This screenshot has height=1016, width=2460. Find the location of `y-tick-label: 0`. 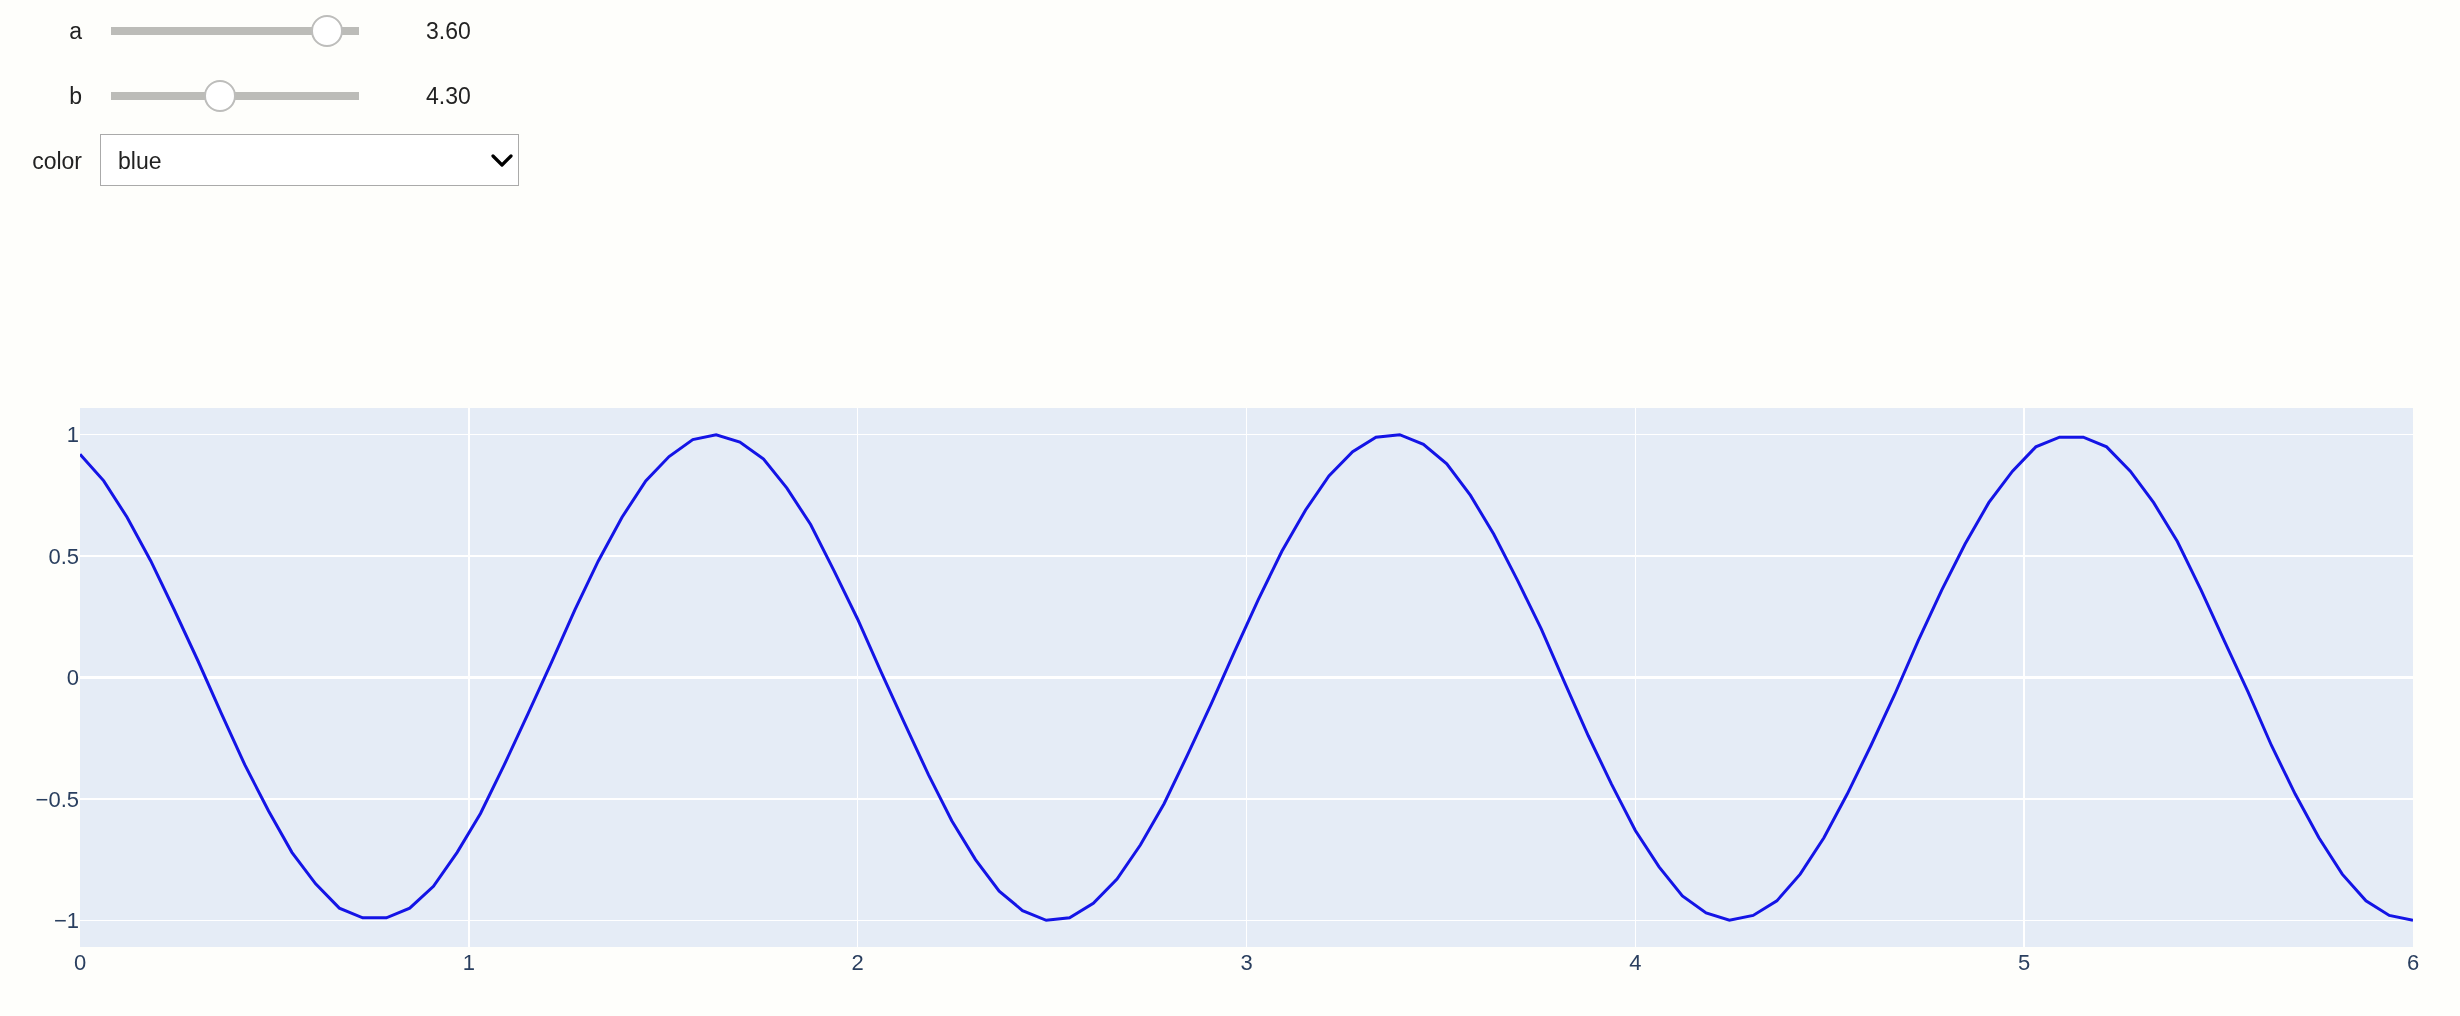

y-tick-label: 0 is located at coordinates (72, 678).